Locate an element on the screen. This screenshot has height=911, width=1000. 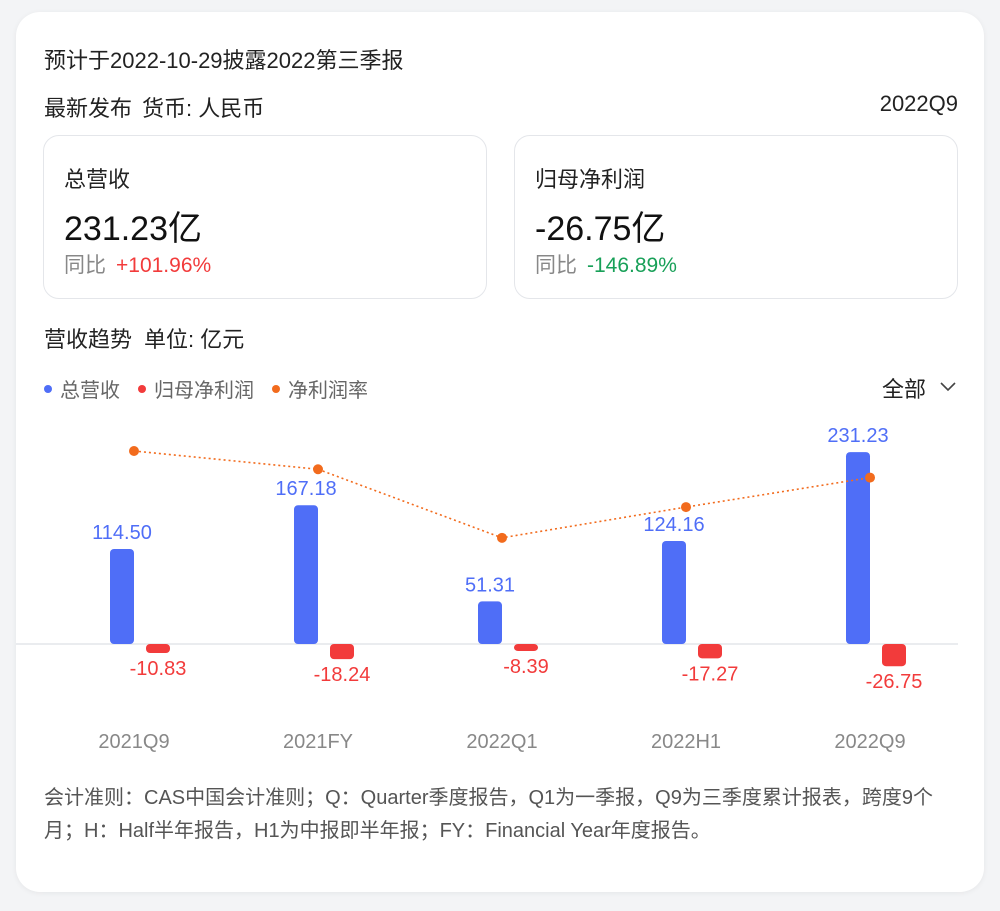
legend-dot-revenue is located at coordinates (48, 388).